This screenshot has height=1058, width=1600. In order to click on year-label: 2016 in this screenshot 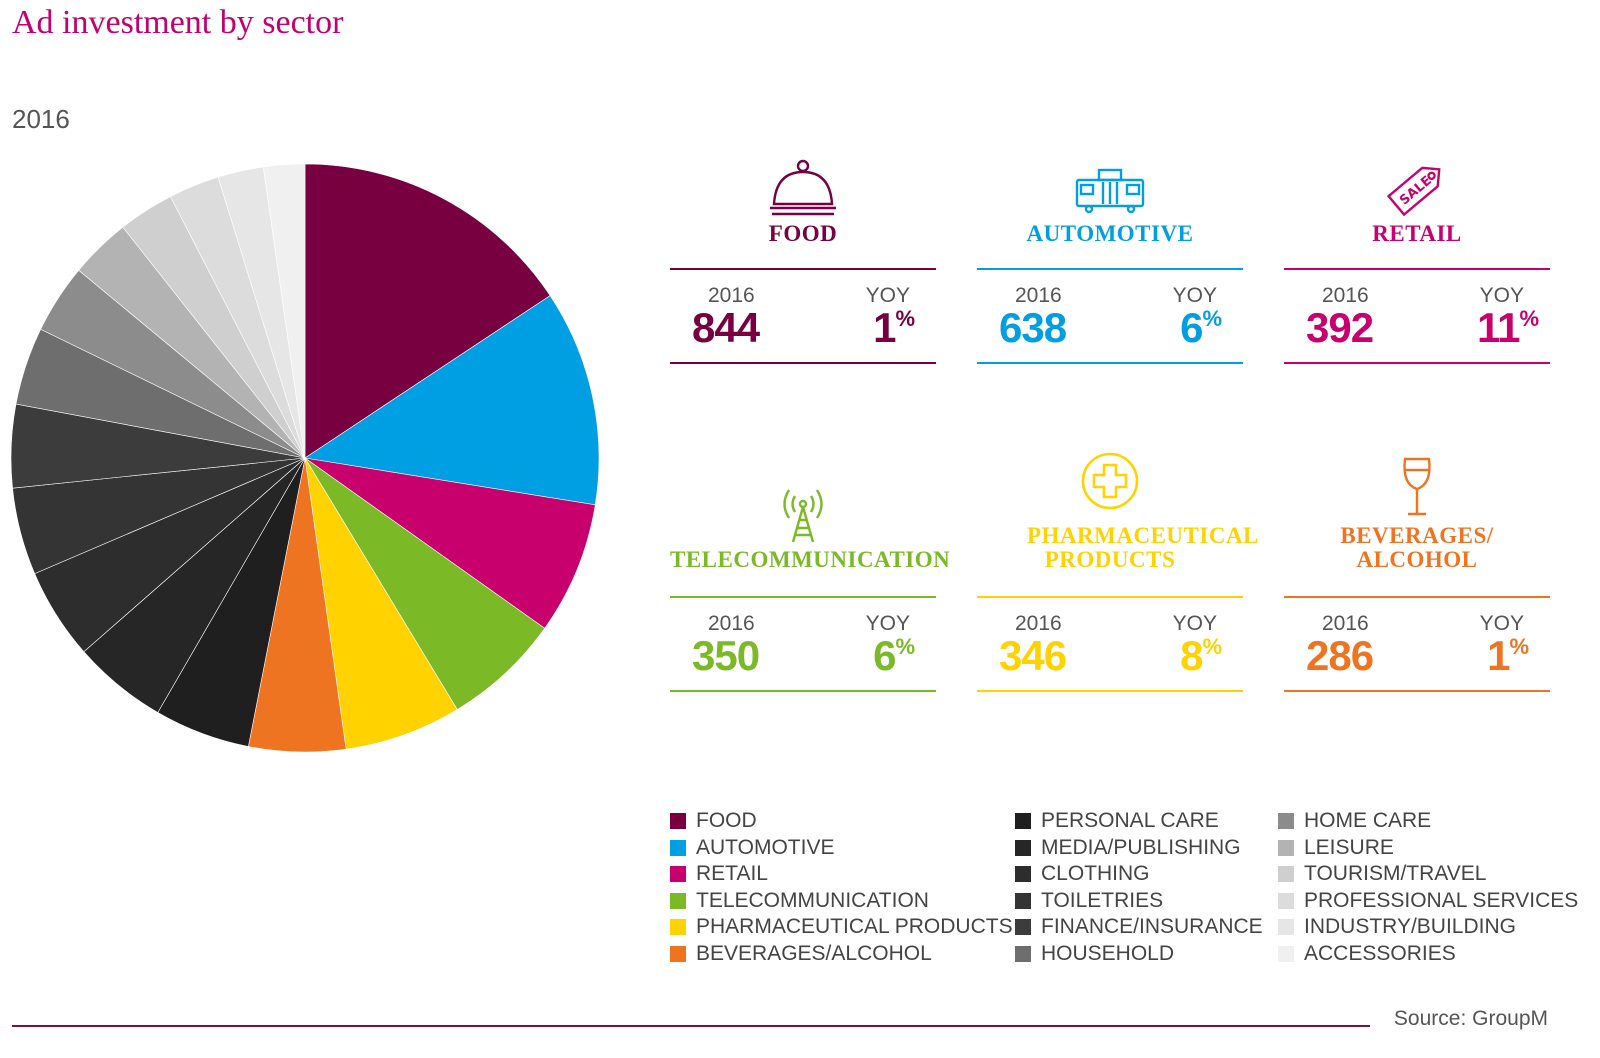, I will do `click(41, 119)`.